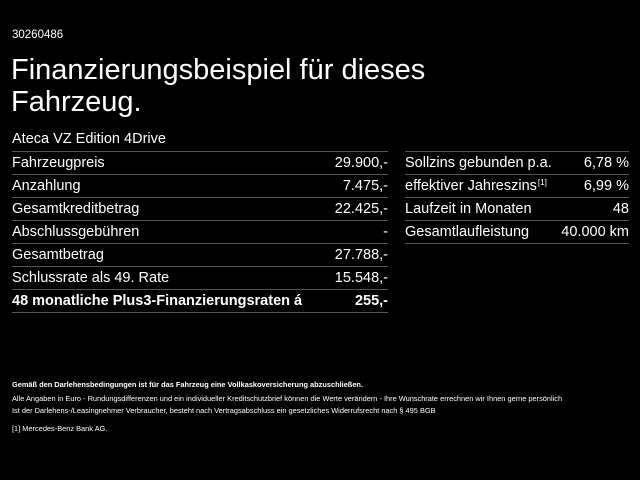  Describe the element at coordinates (76, 102) in the screenshot. I see `title-line-2: Fahrzeug.` at that location.